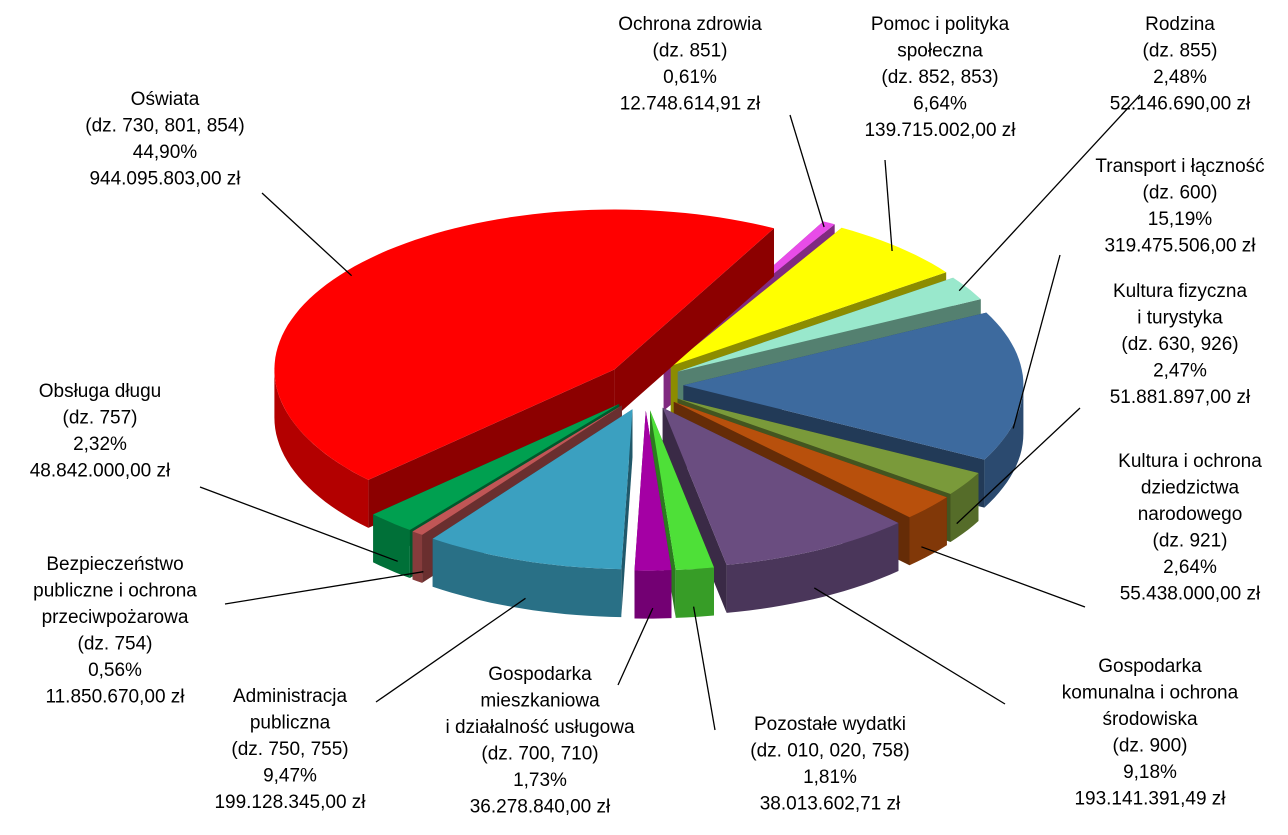 The height and width of the screenshot is (835, 1288). I want to click on category-line: narodowego, so click(1190, 514).